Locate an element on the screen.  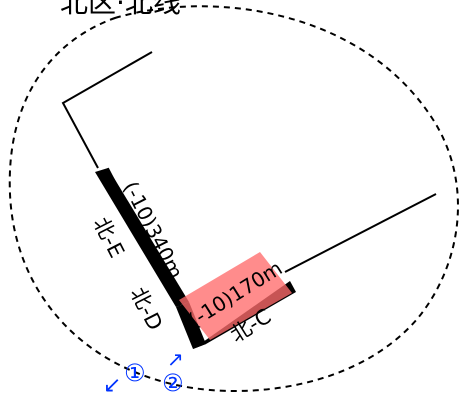
outer-line-right is located at coordinates (360, 233).